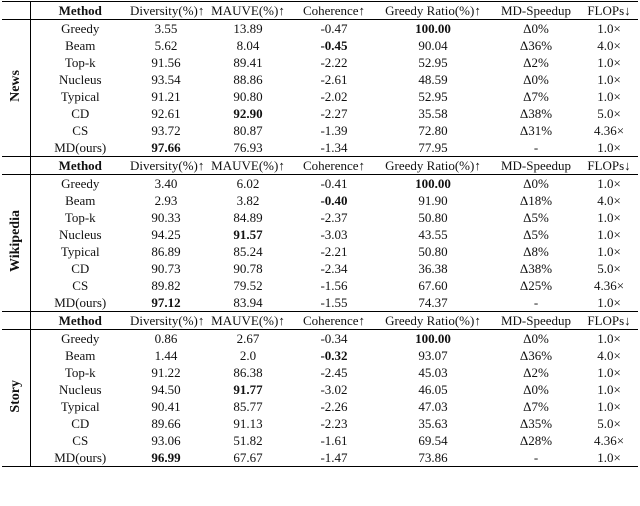  I want to click on value-cell: 90.41, so click(166, 406).